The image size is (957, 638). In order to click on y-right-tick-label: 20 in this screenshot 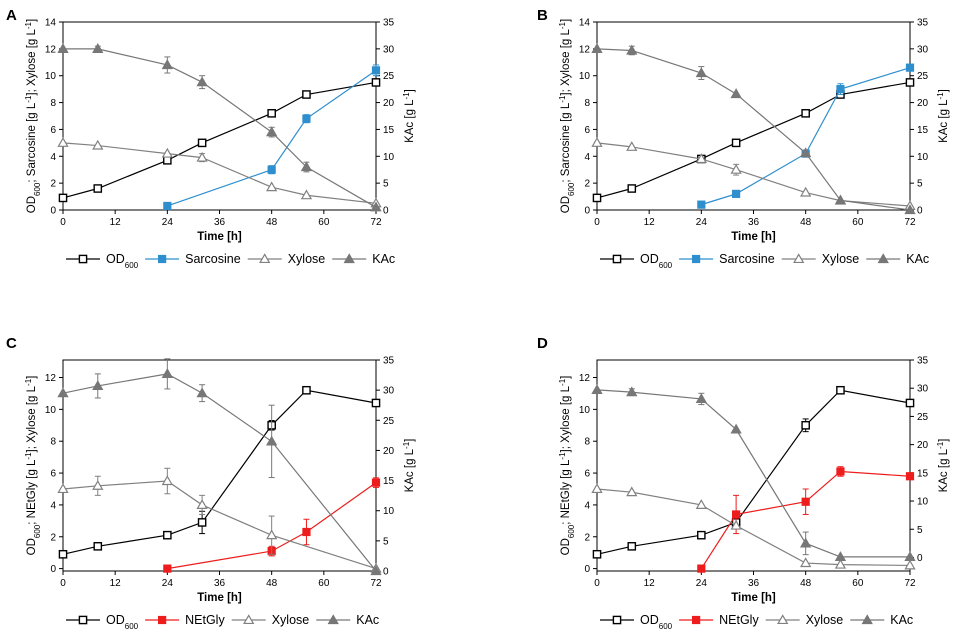, I will do `click(923, 103)`.